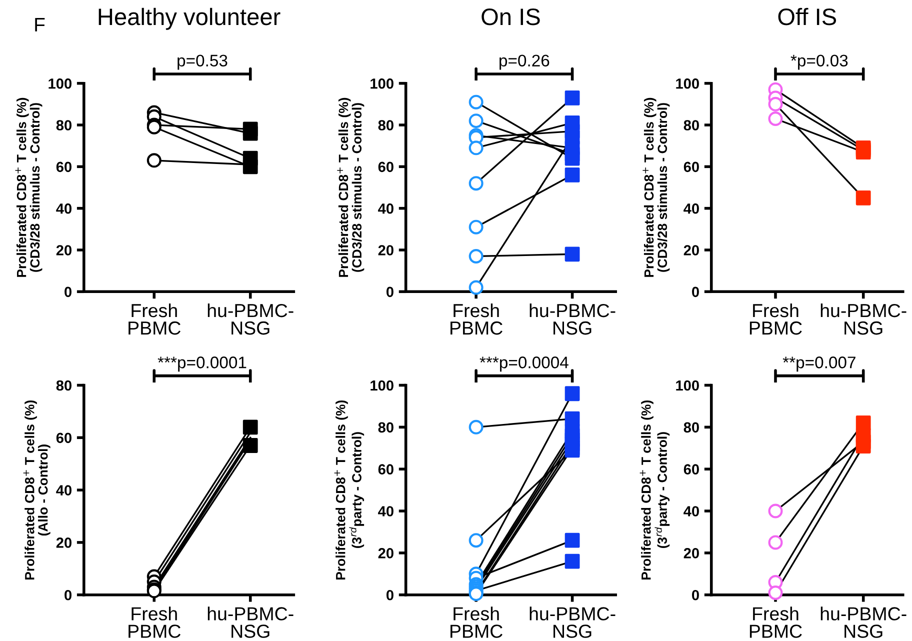 This screenshot has width=912, height=641. I want to click on text: **p=0.007, so click(819, 364).